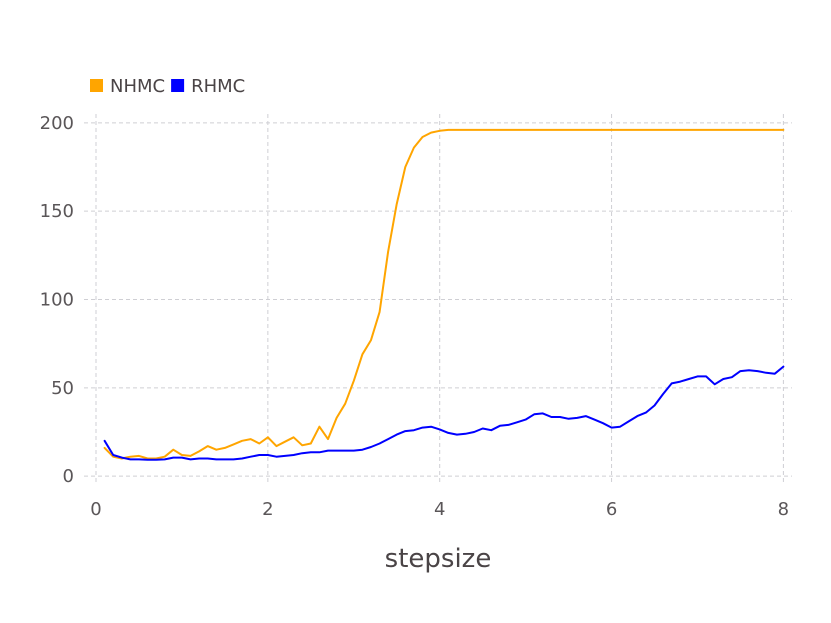  What do you see at coordinates (167, 86) in the screenshot?
I see `legend: NHMC RHMC` at bounding box center [167, 86].